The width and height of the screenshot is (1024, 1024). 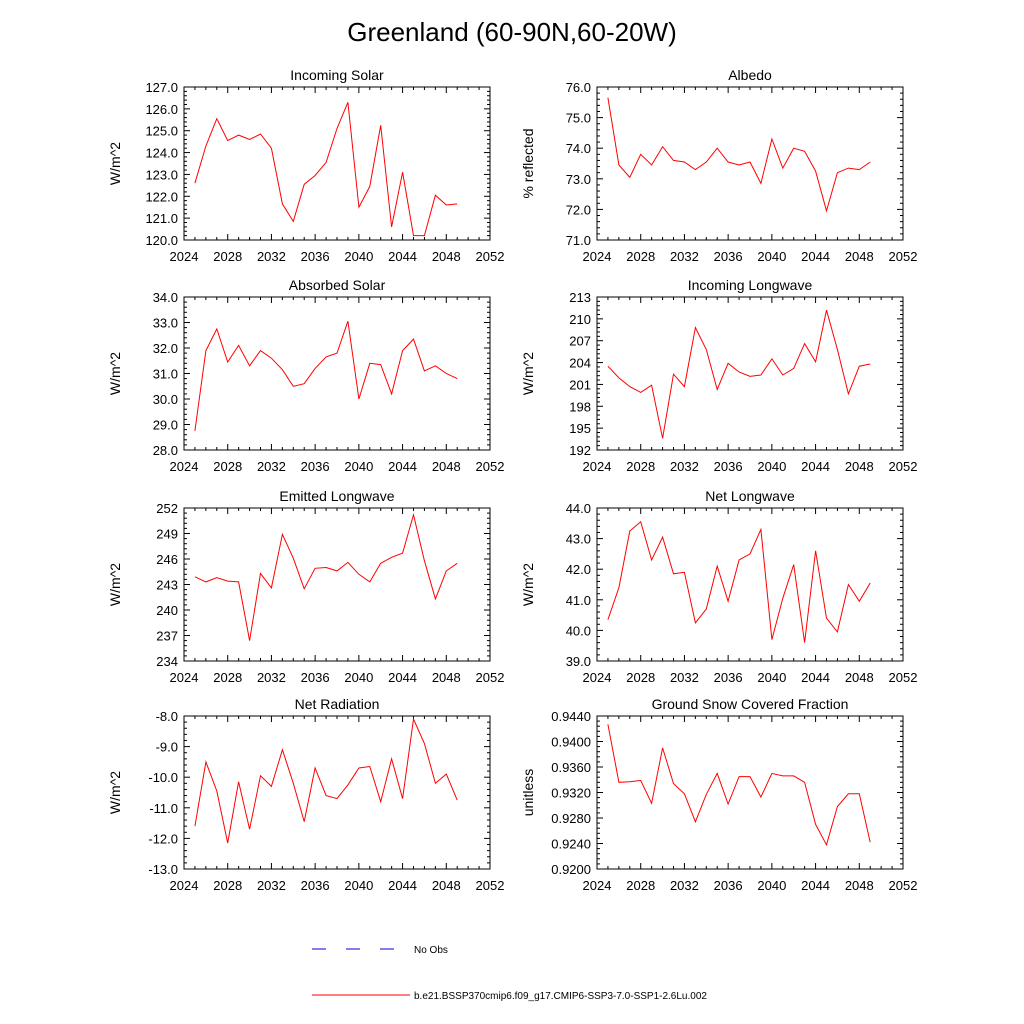 I want to click on panel-3-xtick-label: 2024, so click(x=184, y=466).